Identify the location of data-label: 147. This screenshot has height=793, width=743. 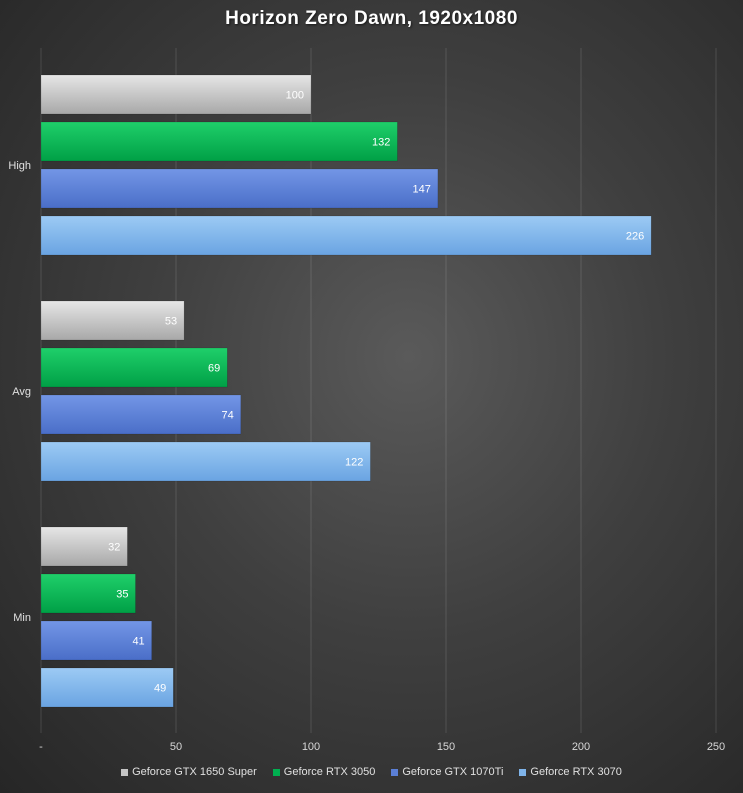
(422, 190).